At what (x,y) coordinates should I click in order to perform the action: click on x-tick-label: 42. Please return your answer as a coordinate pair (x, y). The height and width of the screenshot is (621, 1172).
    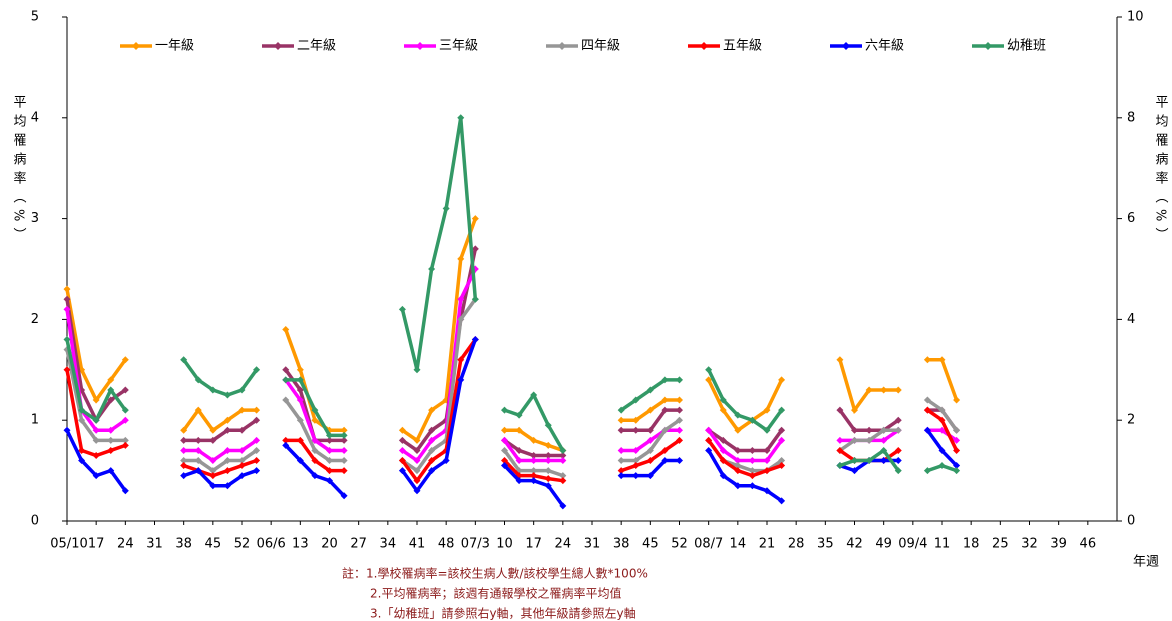
    Looking at the image, I should click on (854, 544).